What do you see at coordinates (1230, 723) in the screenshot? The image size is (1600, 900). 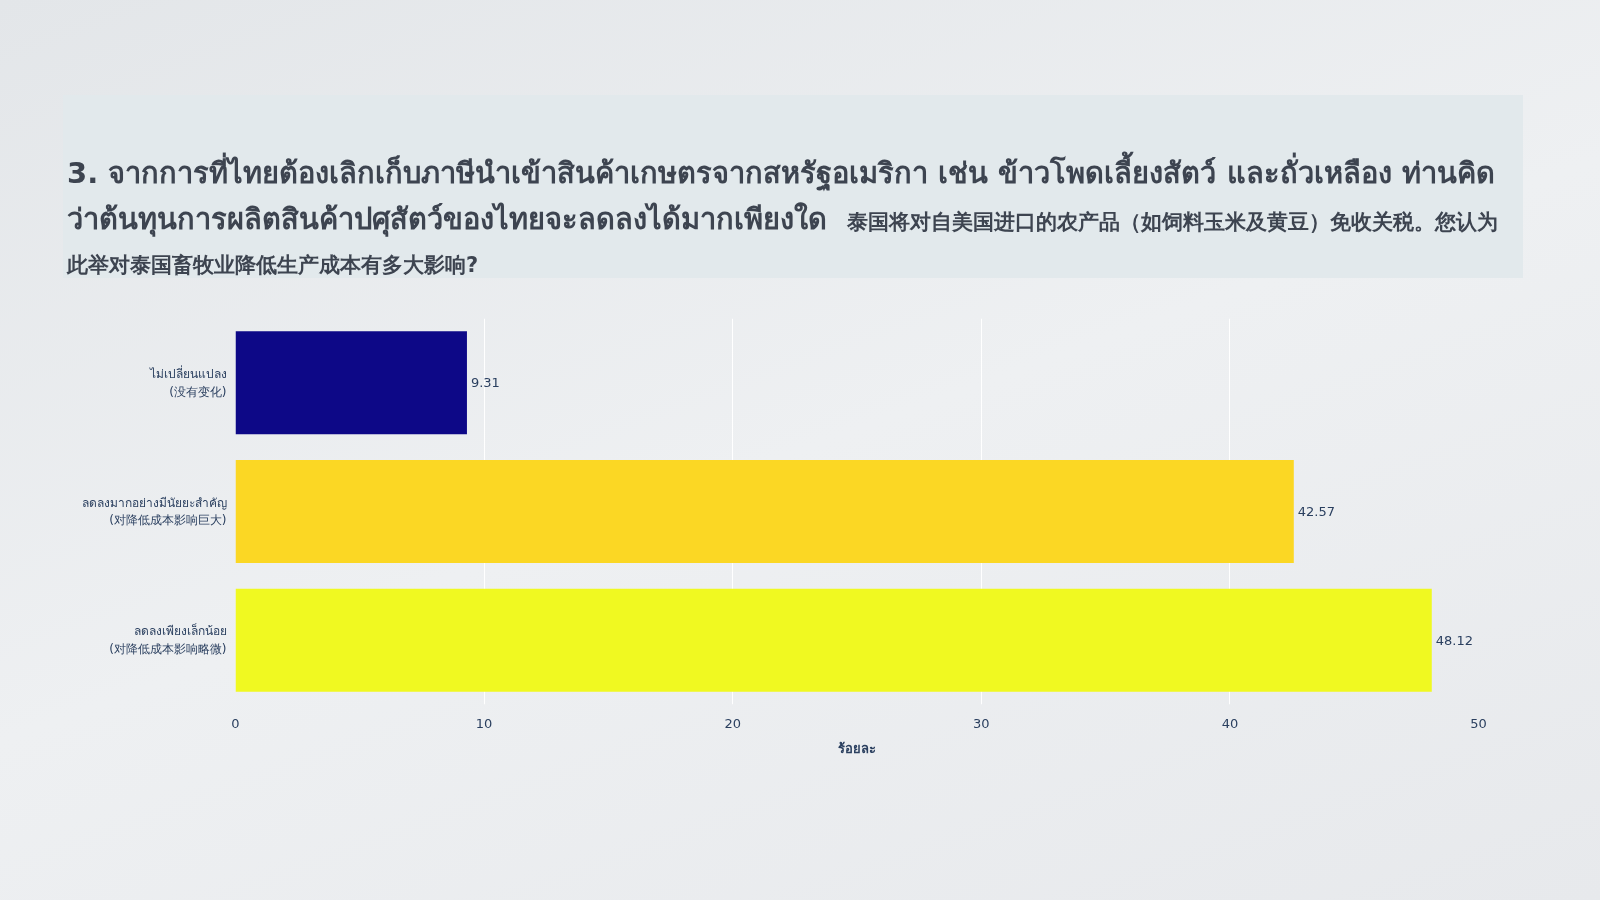 I see `x-tick-label: 40` at bounding box center [1230, 723].